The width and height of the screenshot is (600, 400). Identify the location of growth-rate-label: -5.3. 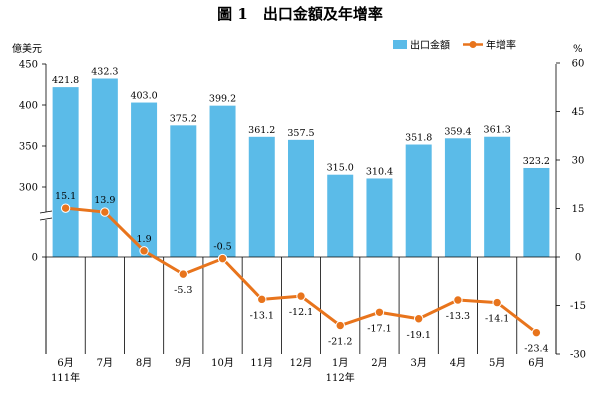
(183, 290).